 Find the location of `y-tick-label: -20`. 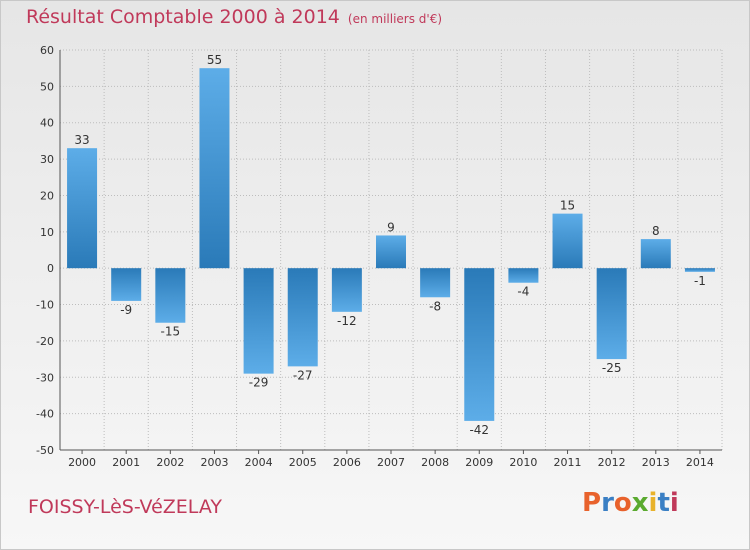

y-tick-label: -20 is located at coordinates (45, 341).